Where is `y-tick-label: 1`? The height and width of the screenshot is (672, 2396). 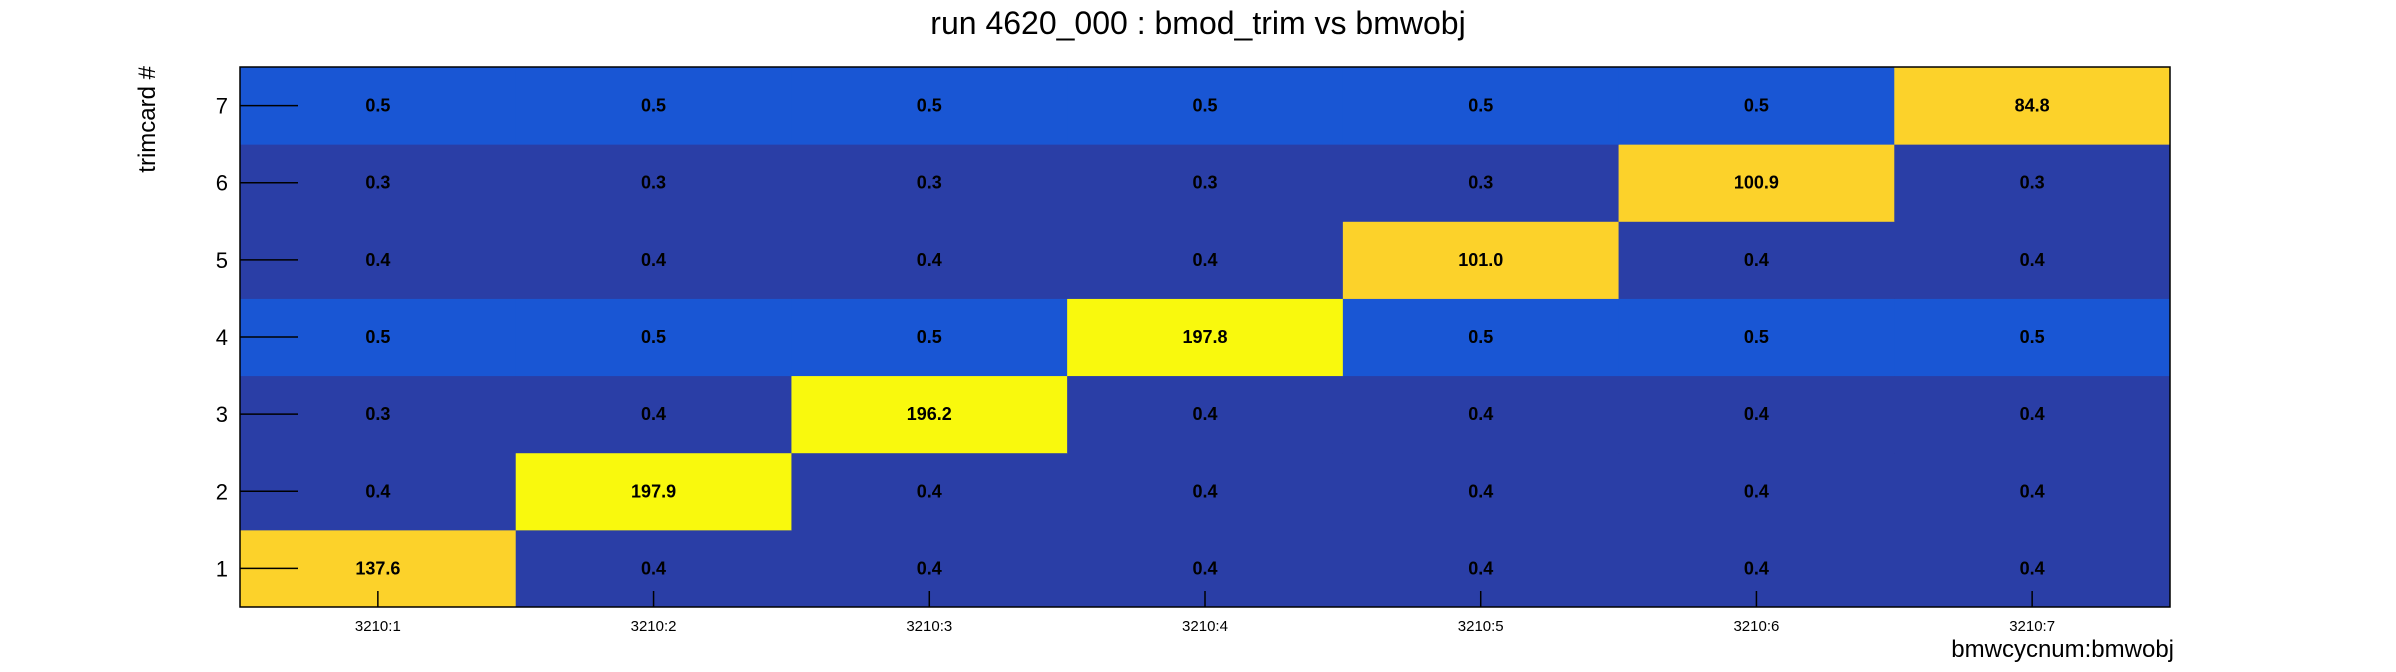 y-tick-label: 1 is located at coordinates (222, 568).